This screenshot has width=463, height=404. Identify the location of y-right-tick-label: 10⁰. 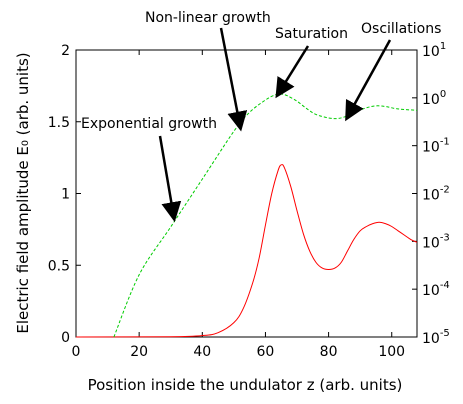
(434, 98).